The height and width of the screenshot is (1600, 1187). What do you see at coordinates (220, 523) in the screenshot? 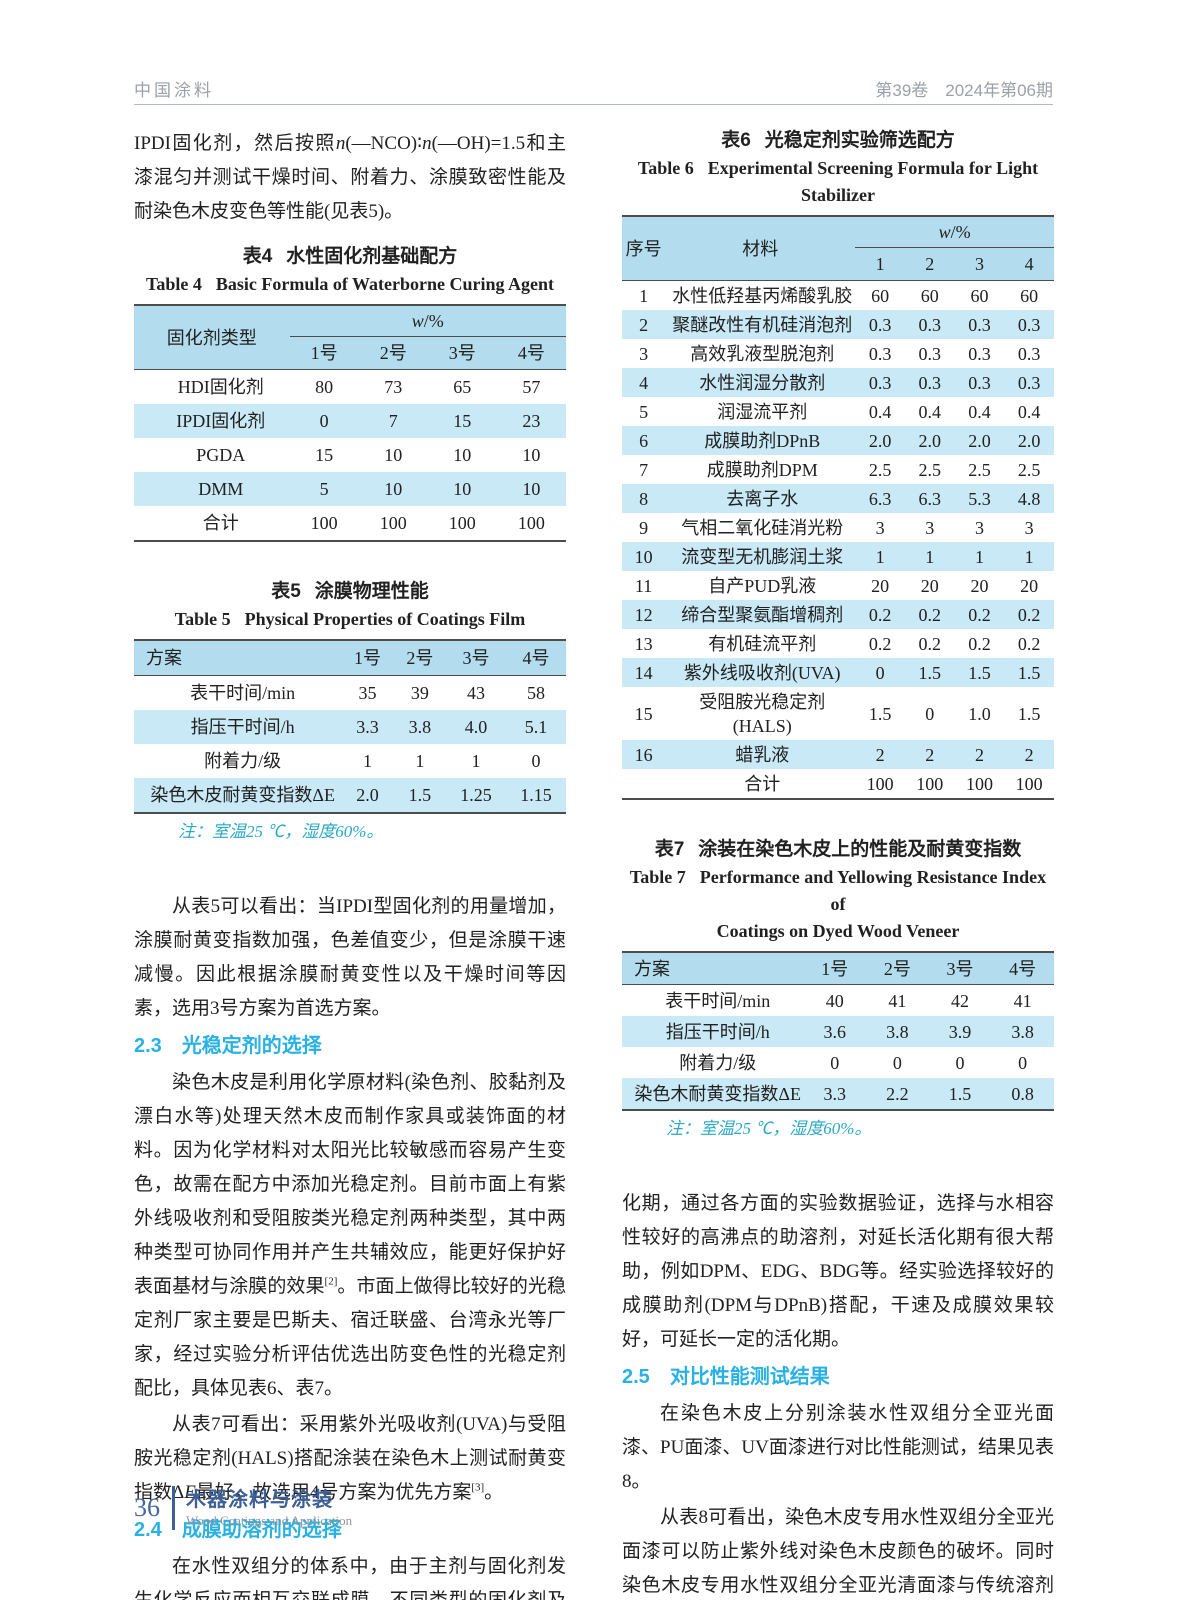
I see `row-label: 合计` at bounding box center [220, 523].